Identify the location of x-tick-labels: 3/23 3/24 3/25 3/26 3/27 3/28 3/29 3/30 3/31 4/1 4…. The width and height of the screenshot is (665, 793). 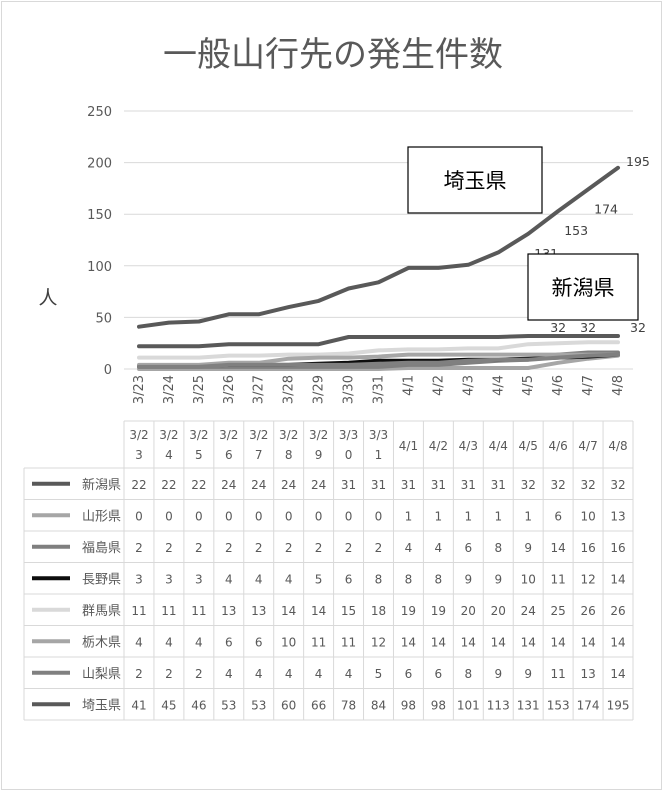
(379, 389).